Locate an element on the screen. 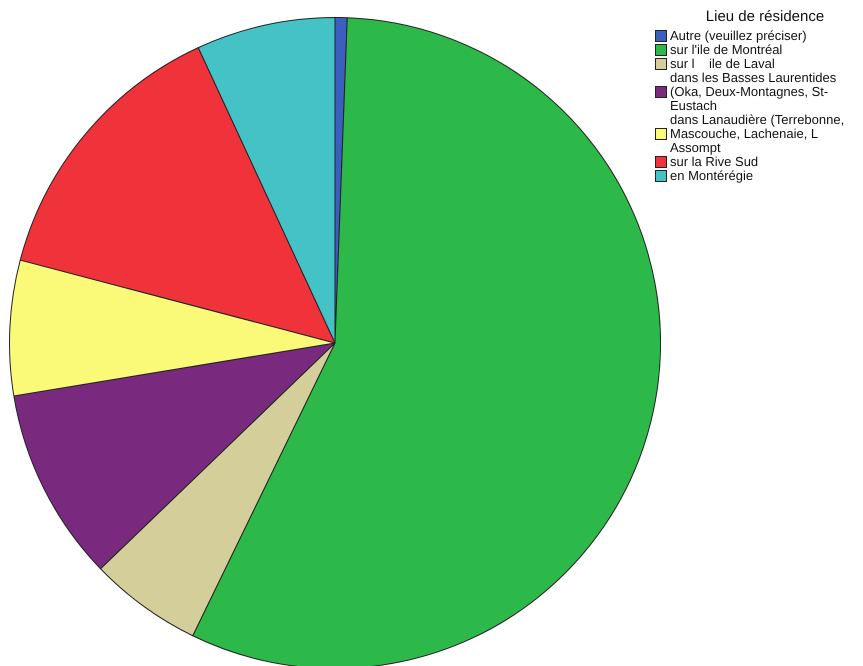  legend-label: sur la Rive Sud is located at coordinates (714, 161).